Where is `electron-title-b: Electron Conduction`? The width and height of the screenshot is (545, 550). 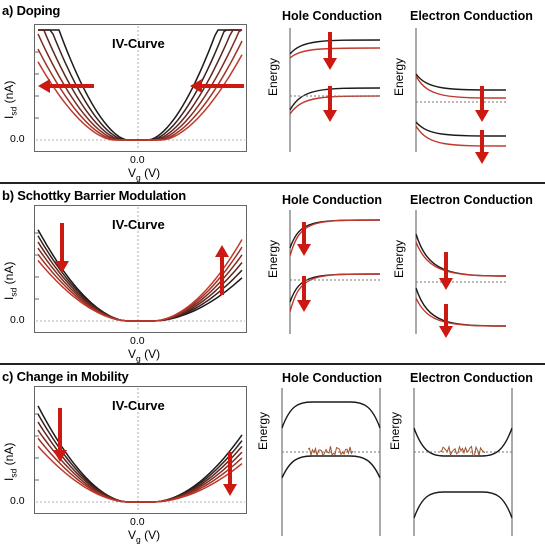
electron-title-b: Electron Conduction is located at coordinates (471, 200).